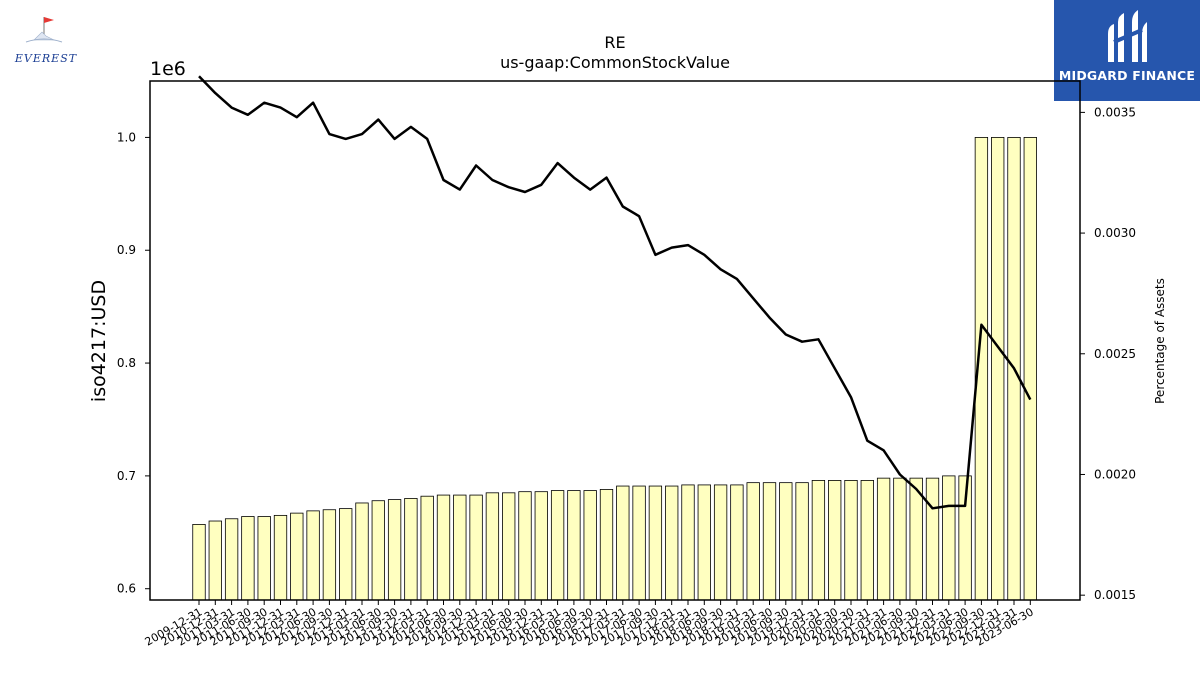  I want to click on chart-title: RE, so click(614, 42).